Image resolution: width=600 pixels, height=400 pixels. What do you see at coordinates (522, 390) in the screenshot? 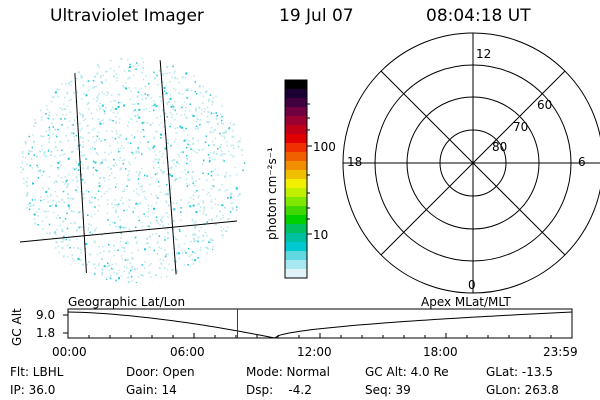
I see `status-glon: GLon: 263.8` at bounding box center [522, 390].